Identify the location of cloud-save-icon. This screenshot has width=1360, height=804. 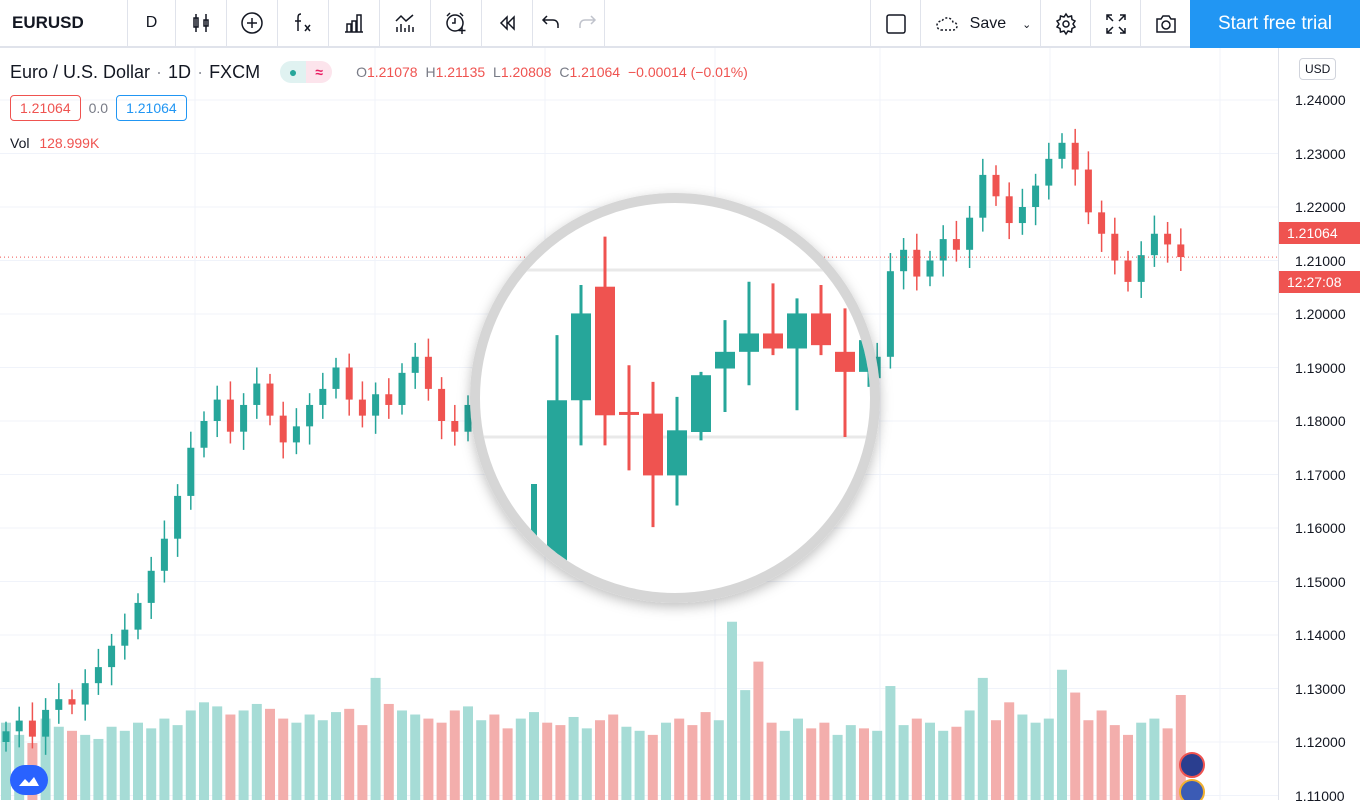
(946, 24).